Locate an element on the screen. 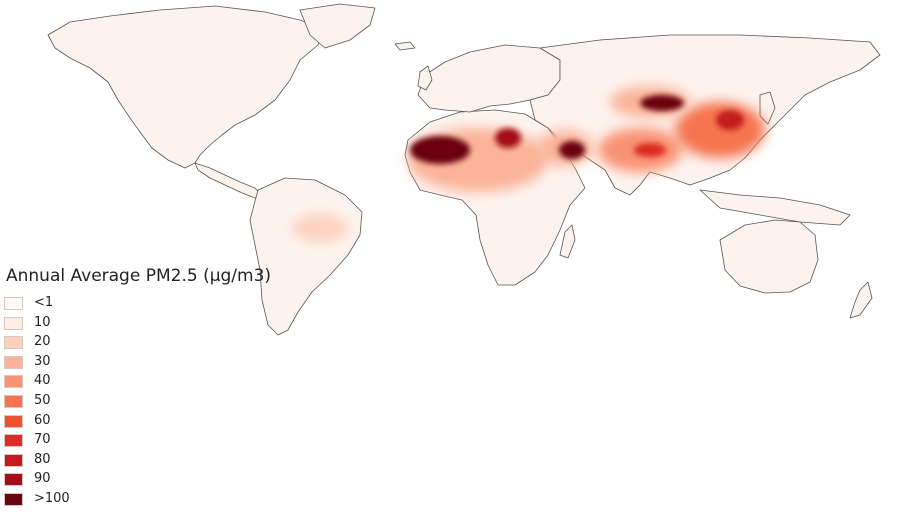 This screenshot has width=904, height=512. legend-title: Annual Average PM2.5 (µg/m3) is located at coordinates (139, 276).